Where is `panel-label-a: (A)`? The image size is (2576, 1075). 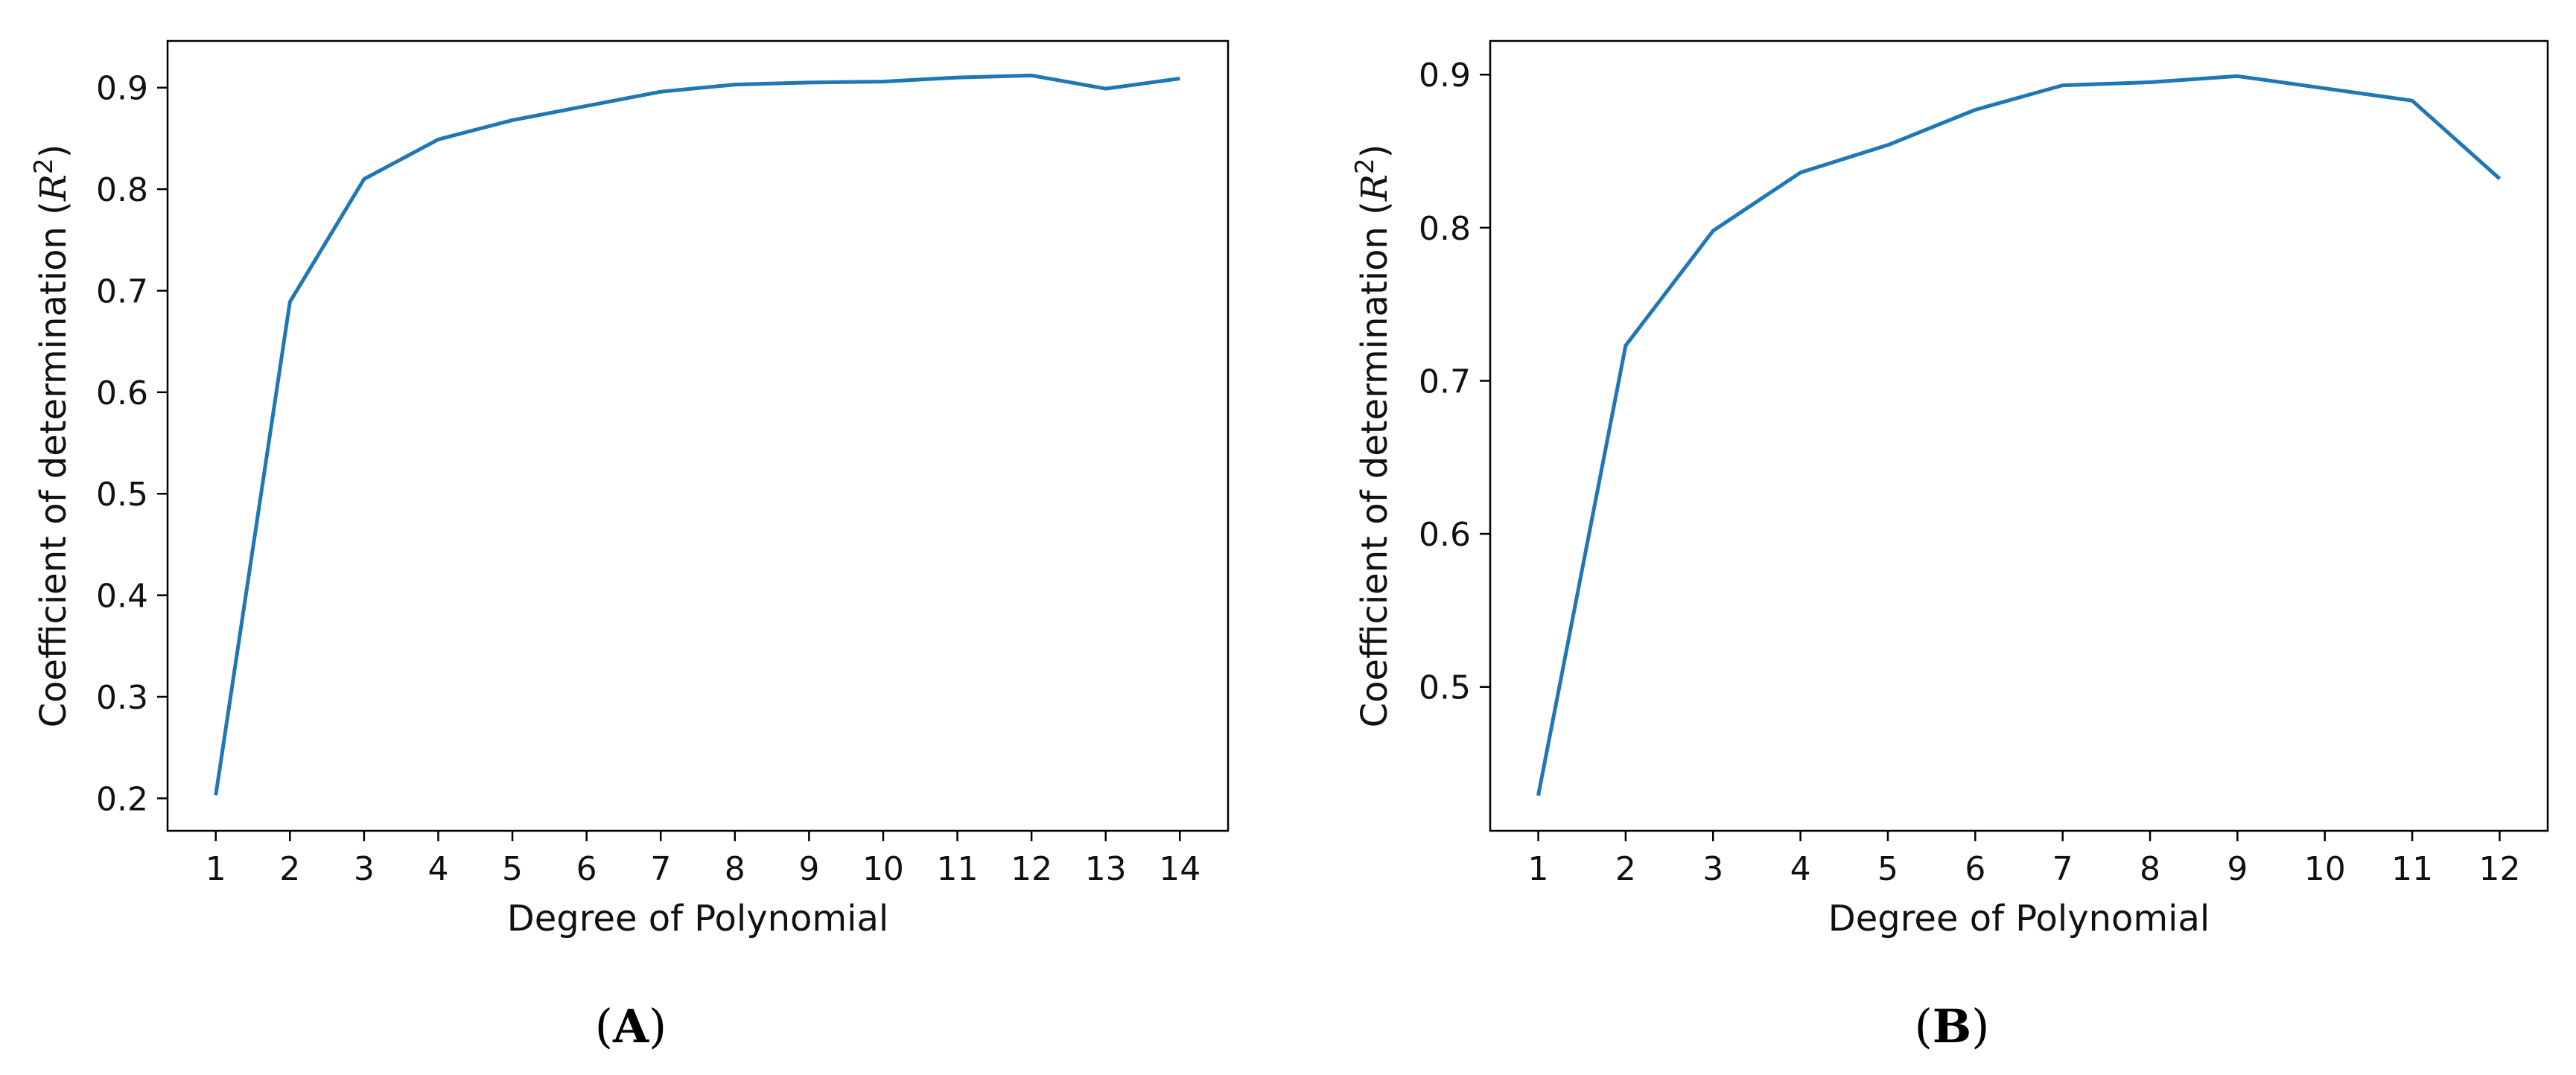
panel-label-a: (A) is located at coordinates (631, 1026).